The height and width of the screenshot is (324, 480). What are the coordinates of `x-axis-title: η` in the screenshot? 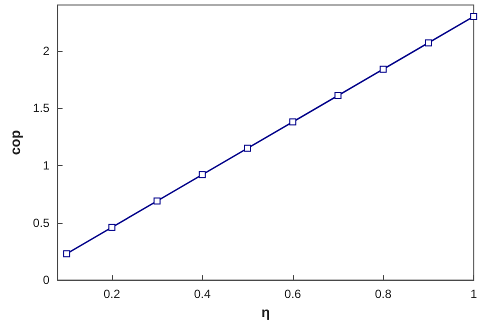 It's located at (265, 312).